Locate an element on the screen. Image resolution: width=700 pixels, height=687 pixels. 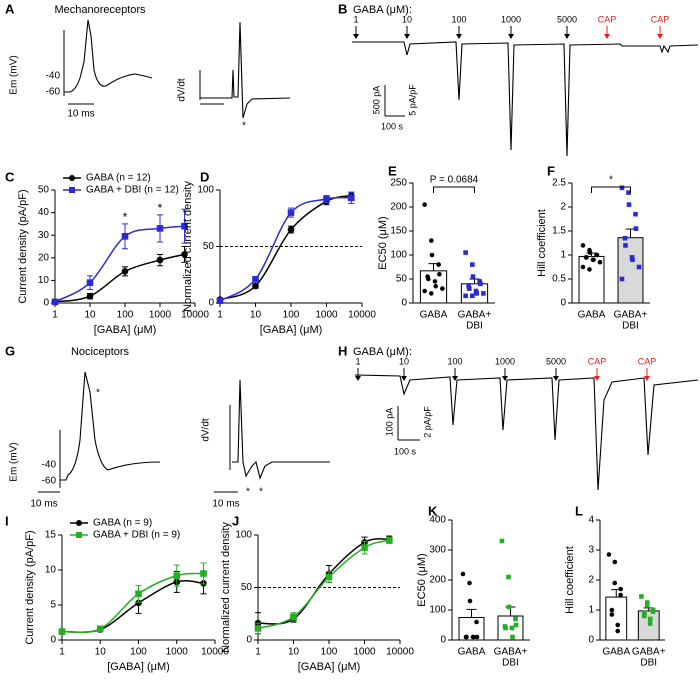
scale-label: 2 pA/pF is located at coordinates (427, 422).